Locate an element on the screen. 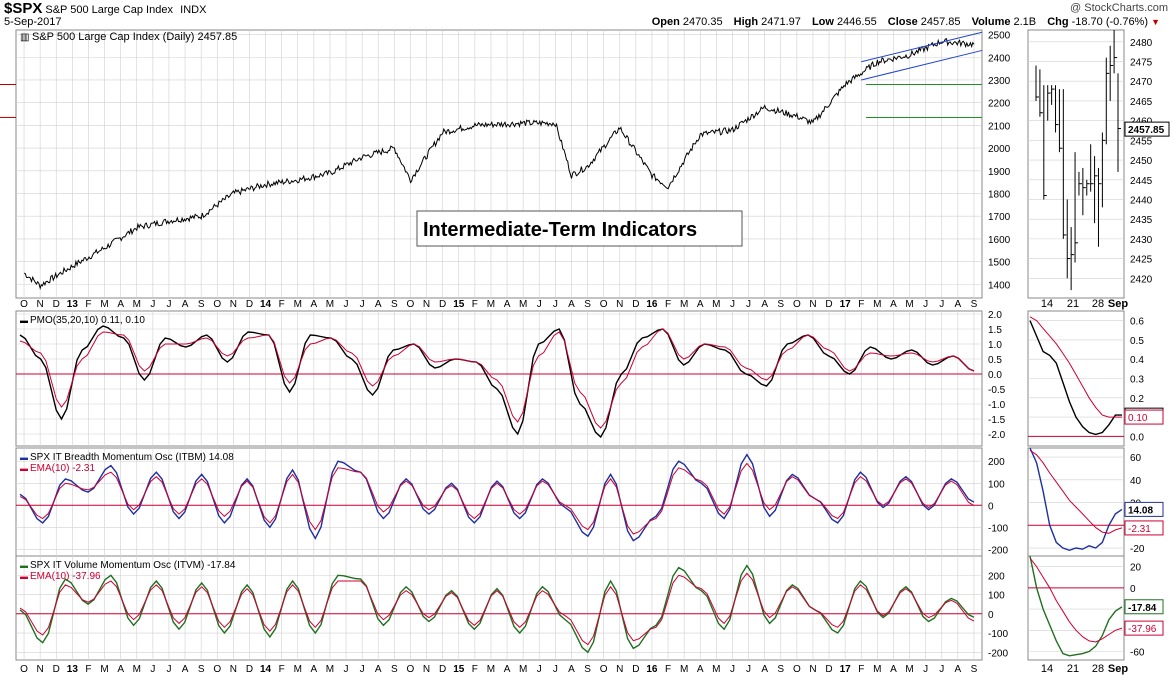  low-value: 2446.55 is located at coordinates (856, 22).